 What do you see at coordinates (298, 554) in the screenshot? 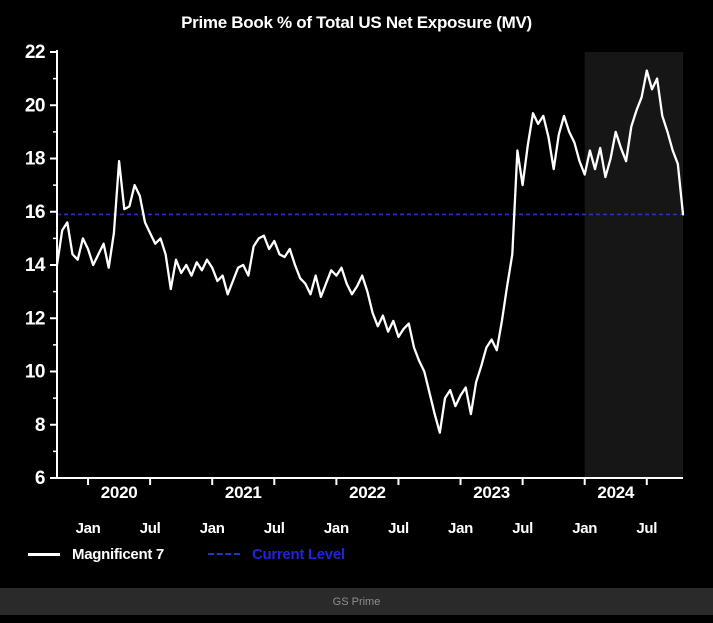
I see `legend-label-current-level: Current Level` at bounding box center [298, 554].